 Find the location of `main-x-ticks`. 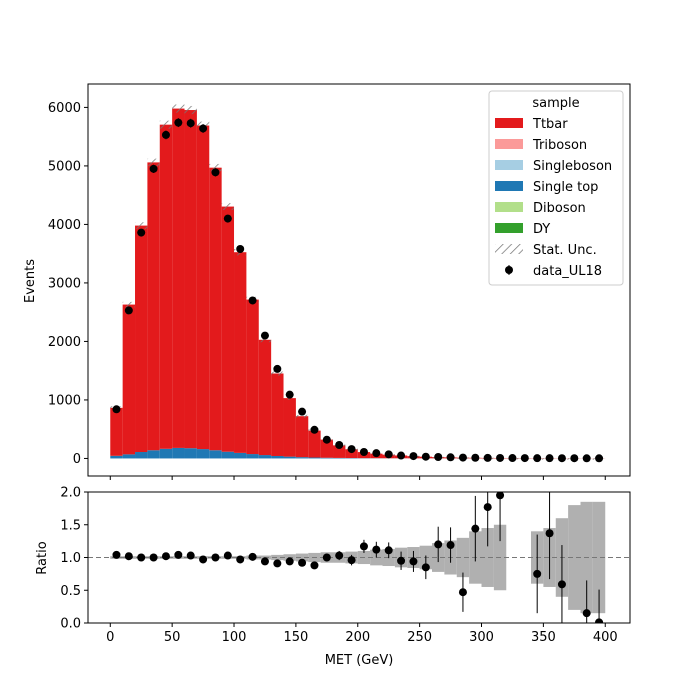

main-x-ticks is located at coordinates (357, 478).